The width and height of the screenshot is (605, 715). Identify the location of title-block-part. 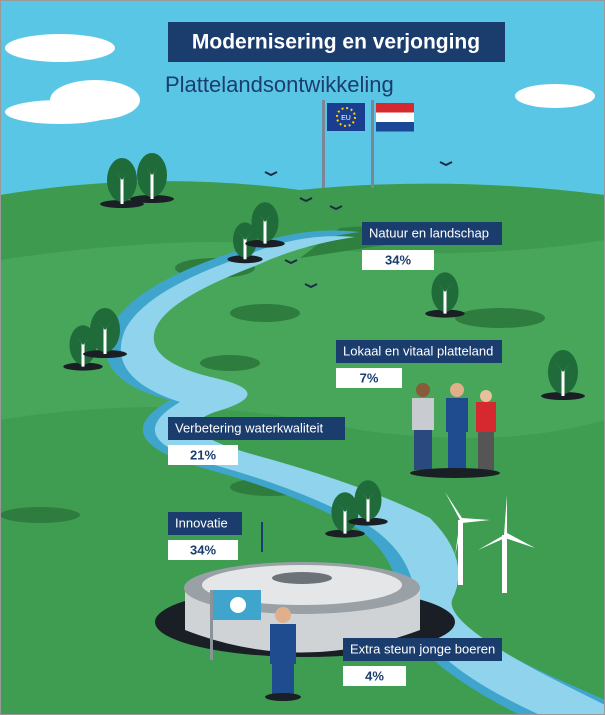
(336, 42).